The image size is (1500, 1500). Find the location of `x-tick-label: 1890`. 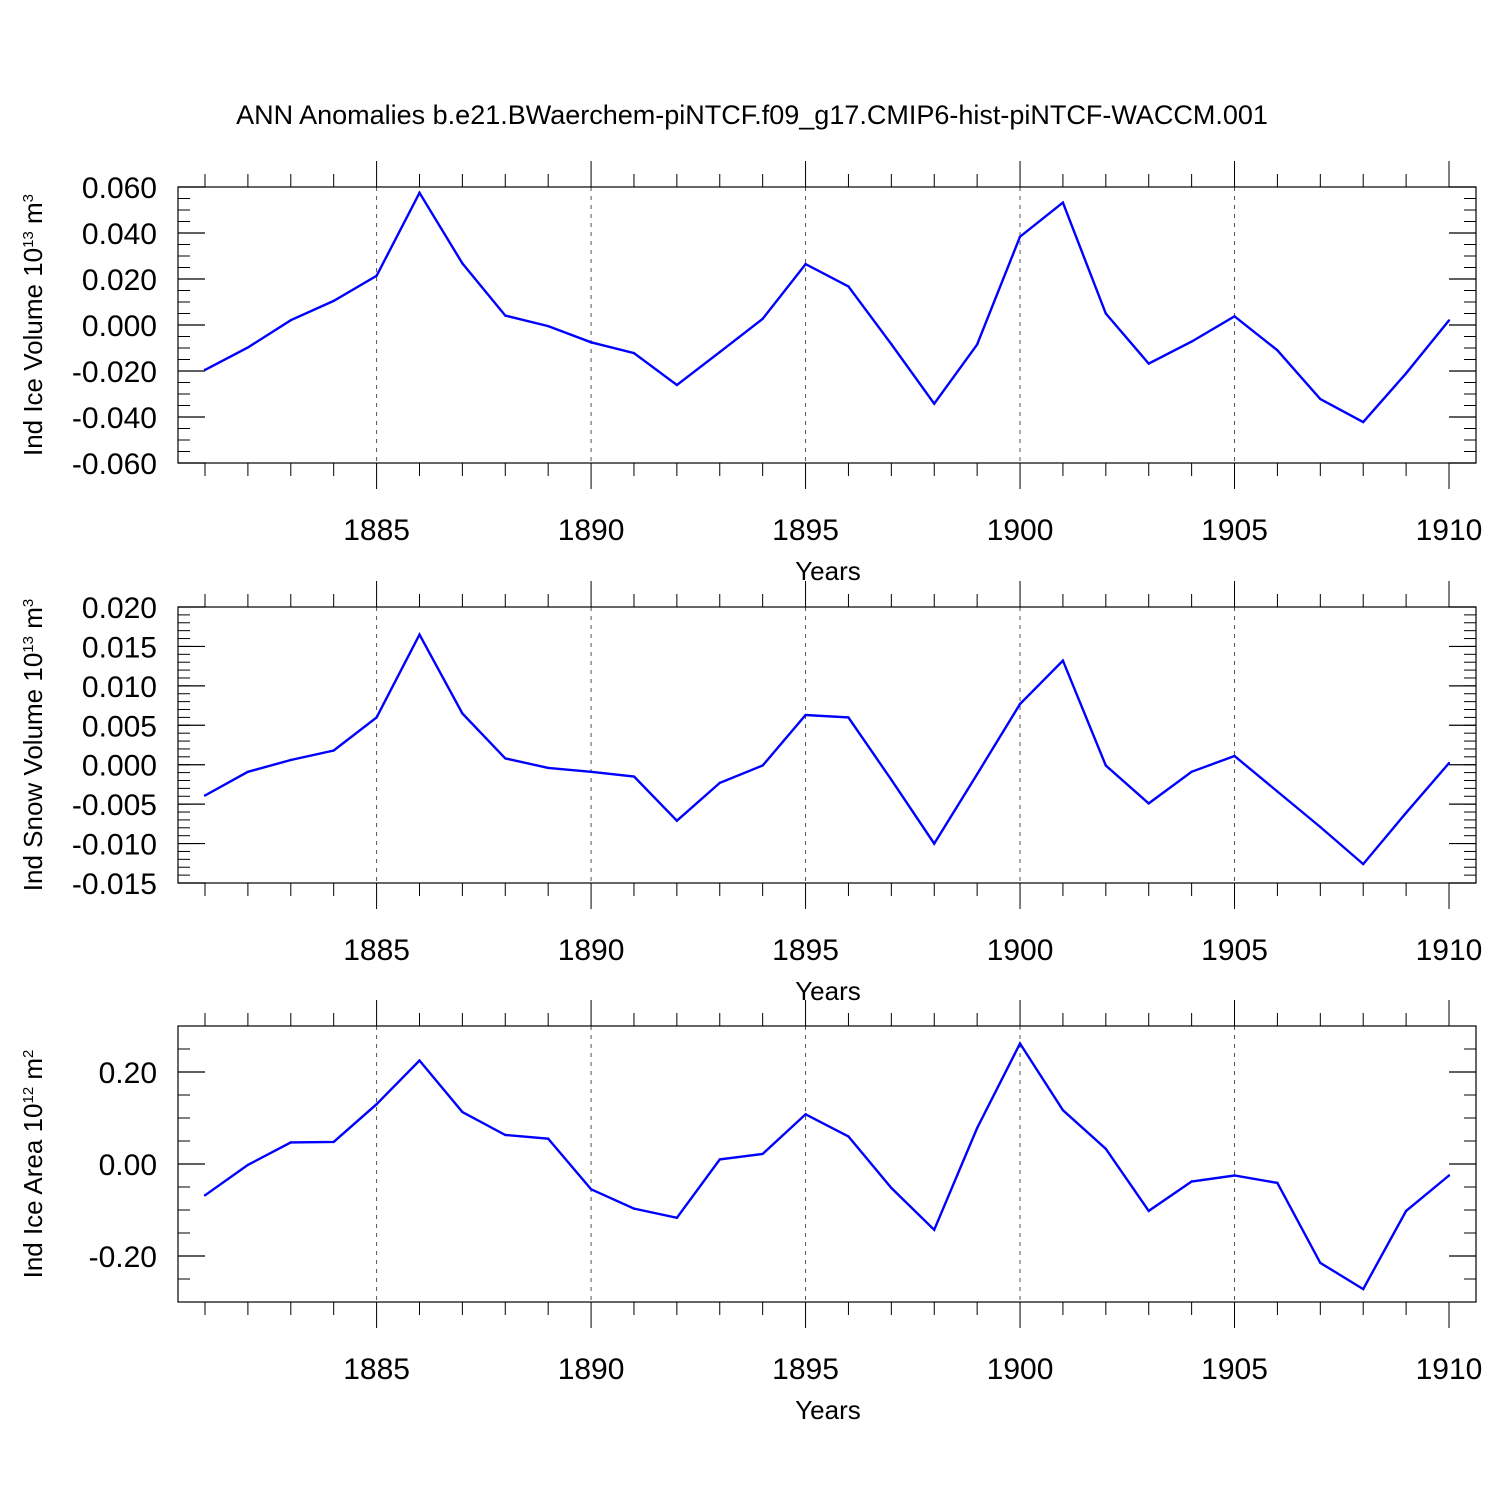

x-tick-label: 1890 is located at coordinates (591, 950).